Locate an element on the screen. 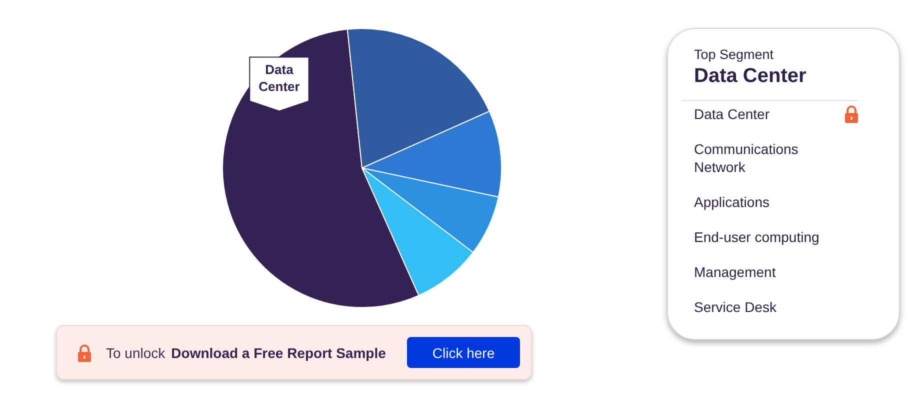 Image resolution: width=908 pixels, height=410 pixels. text: Service Desk is located at coordinates (735, 307).